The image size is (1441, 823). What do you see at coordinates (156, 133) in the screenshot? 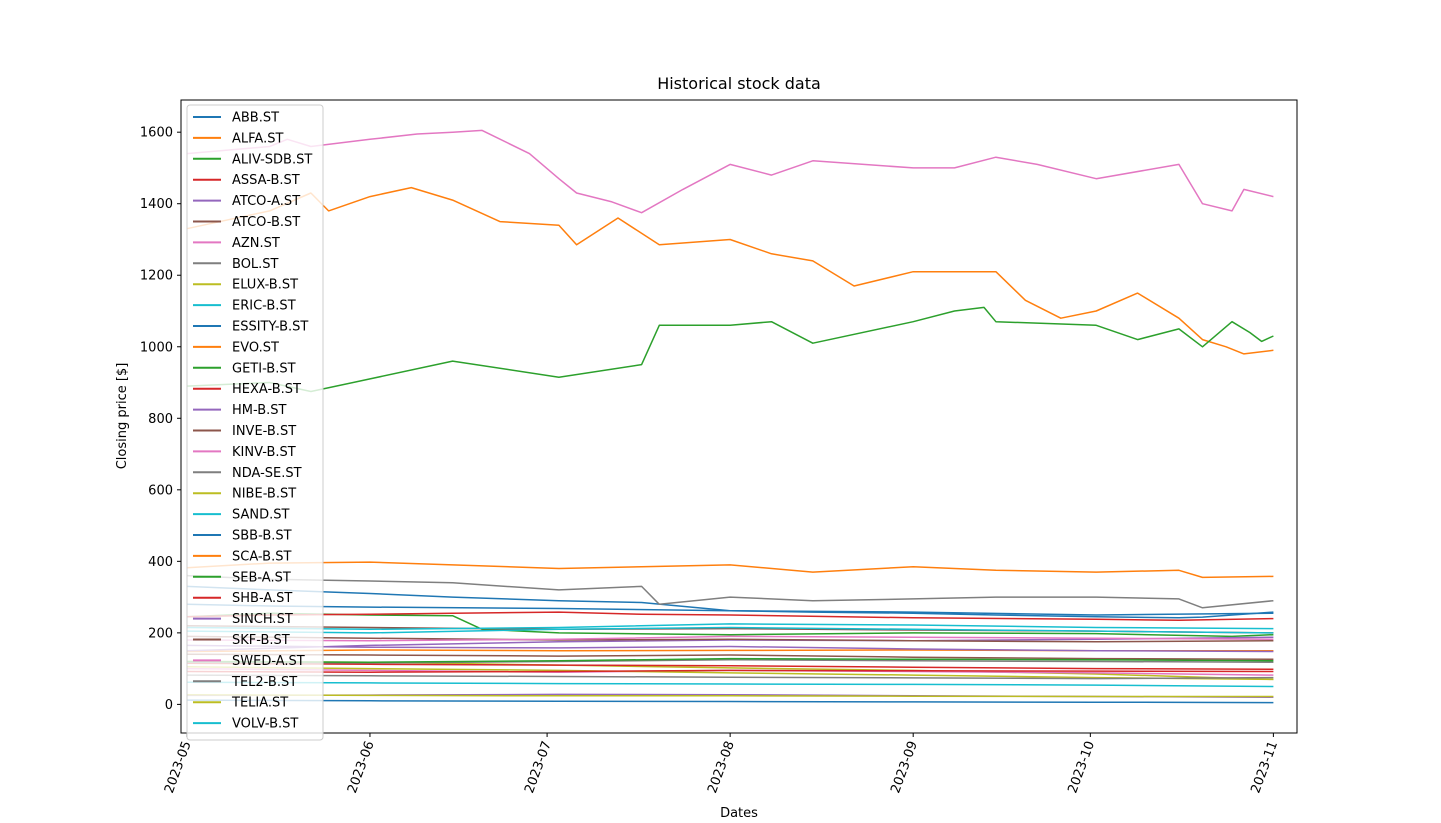
I see `y-tick-label: 1600` at bounding box center [156, 133].